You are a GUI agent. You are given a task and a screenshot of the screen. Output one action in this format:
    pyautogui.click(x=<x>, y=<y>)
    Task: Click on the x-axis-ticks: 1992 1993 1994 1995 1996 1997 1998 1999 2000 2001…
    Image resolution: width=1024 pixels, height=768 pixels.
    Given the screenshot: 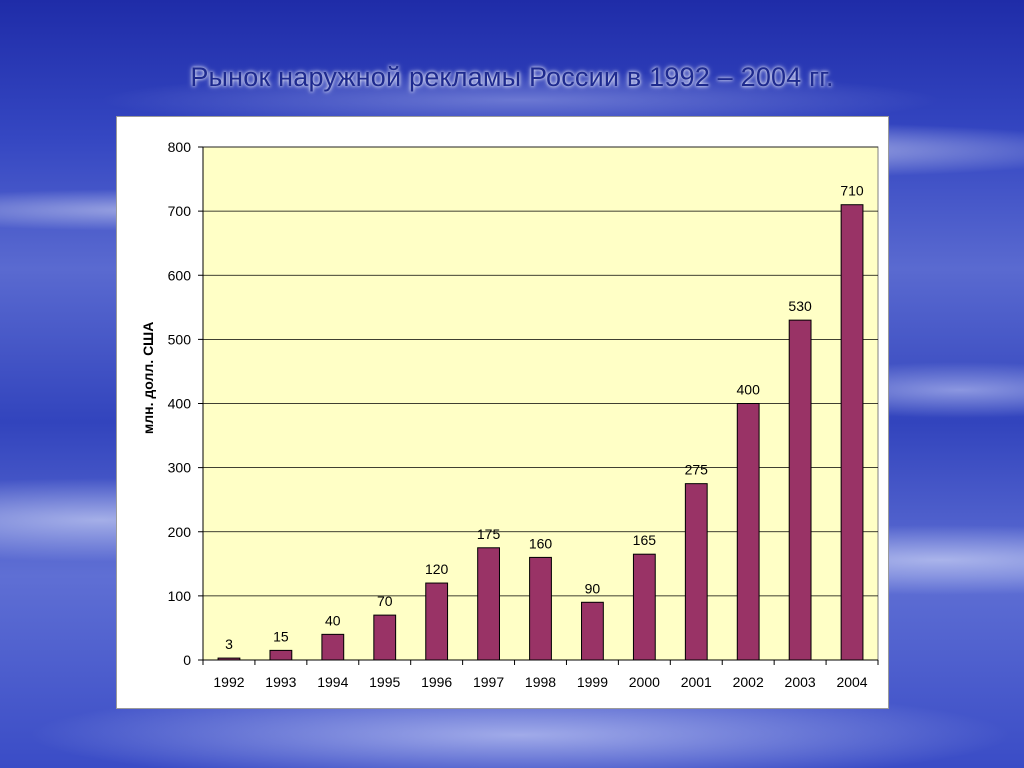 What is the action you would take?
    pyautogui.click(x=540, y=675)
    